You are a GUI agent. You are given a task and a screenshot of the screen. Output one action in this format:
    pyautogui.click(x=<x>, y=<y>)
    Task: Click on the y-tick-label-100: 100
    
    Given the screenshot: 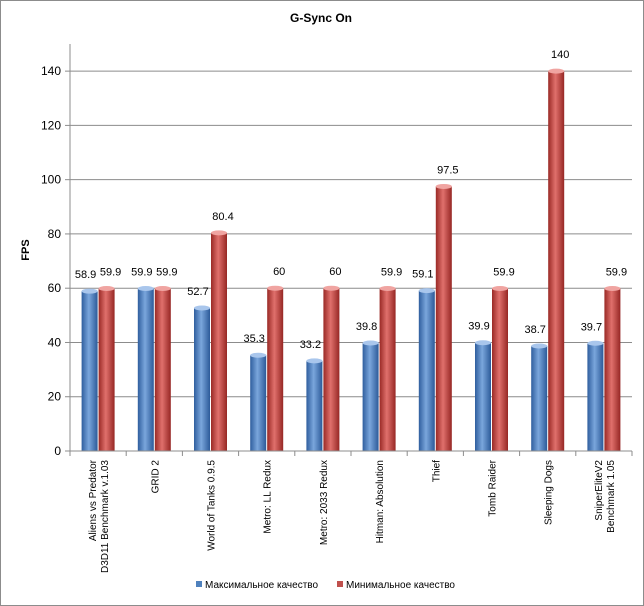 What is the action you would take?
    pyautogui.click(x=51, y=180)
    